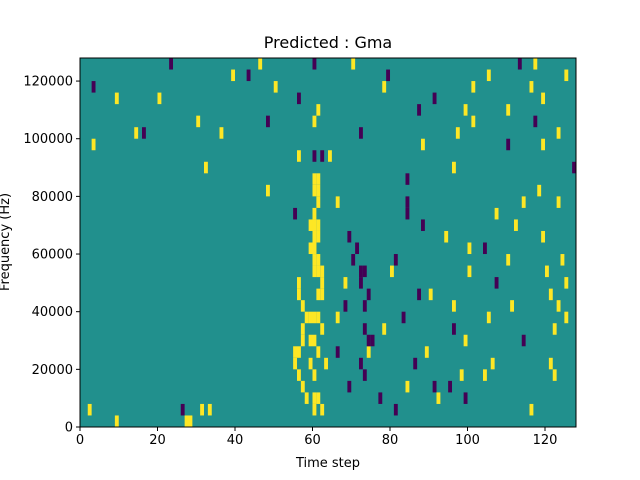 This screenshot has height=480, width=640. Describe the element at coordinates (312, 440) in the screenshot. I see `x-tick-label: 60` at that location.